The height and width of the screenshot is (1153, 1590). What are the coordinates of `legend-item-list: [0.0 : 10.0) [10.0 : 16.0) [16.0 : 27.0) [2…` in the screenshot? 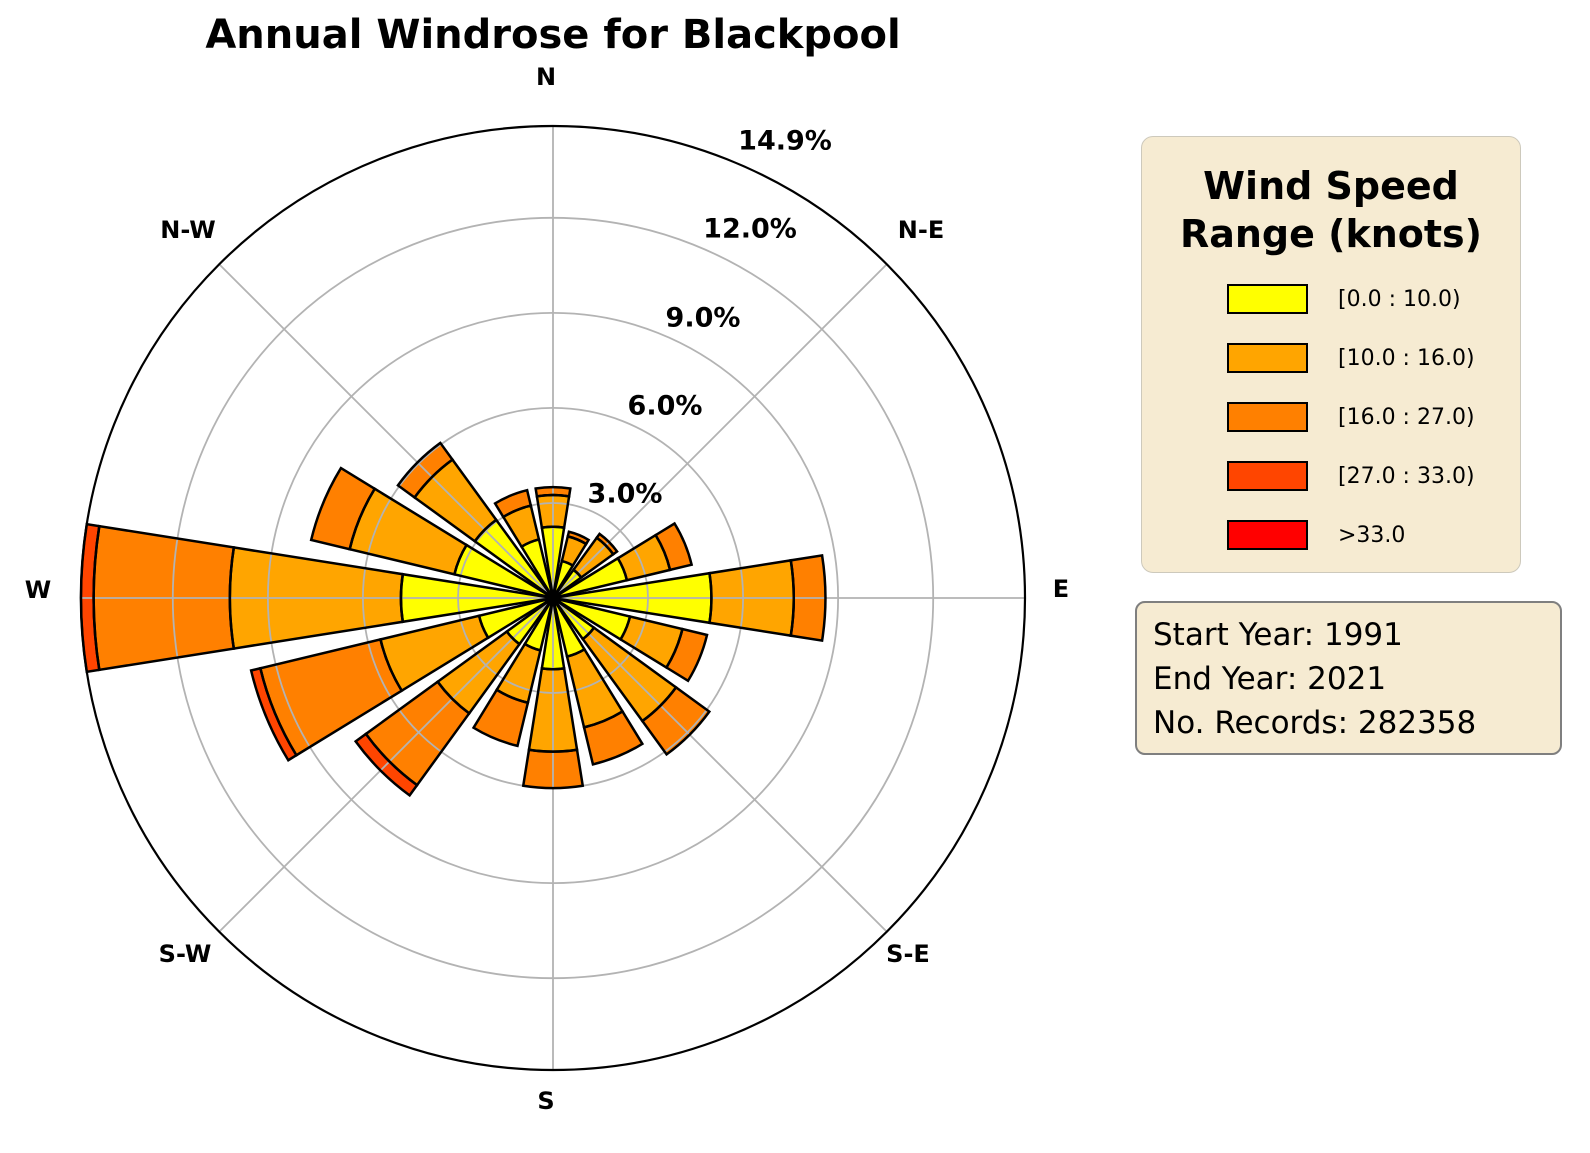 It's located at (1331, 417).